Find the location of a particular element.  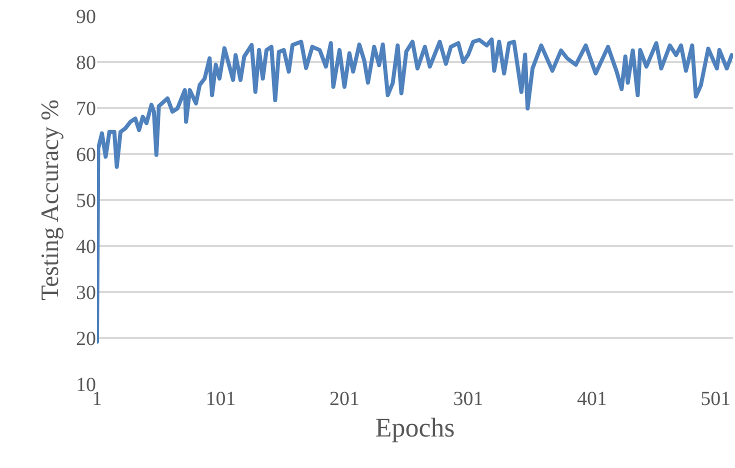

y-tick-label: 20 is located at coordinates (86, 339).